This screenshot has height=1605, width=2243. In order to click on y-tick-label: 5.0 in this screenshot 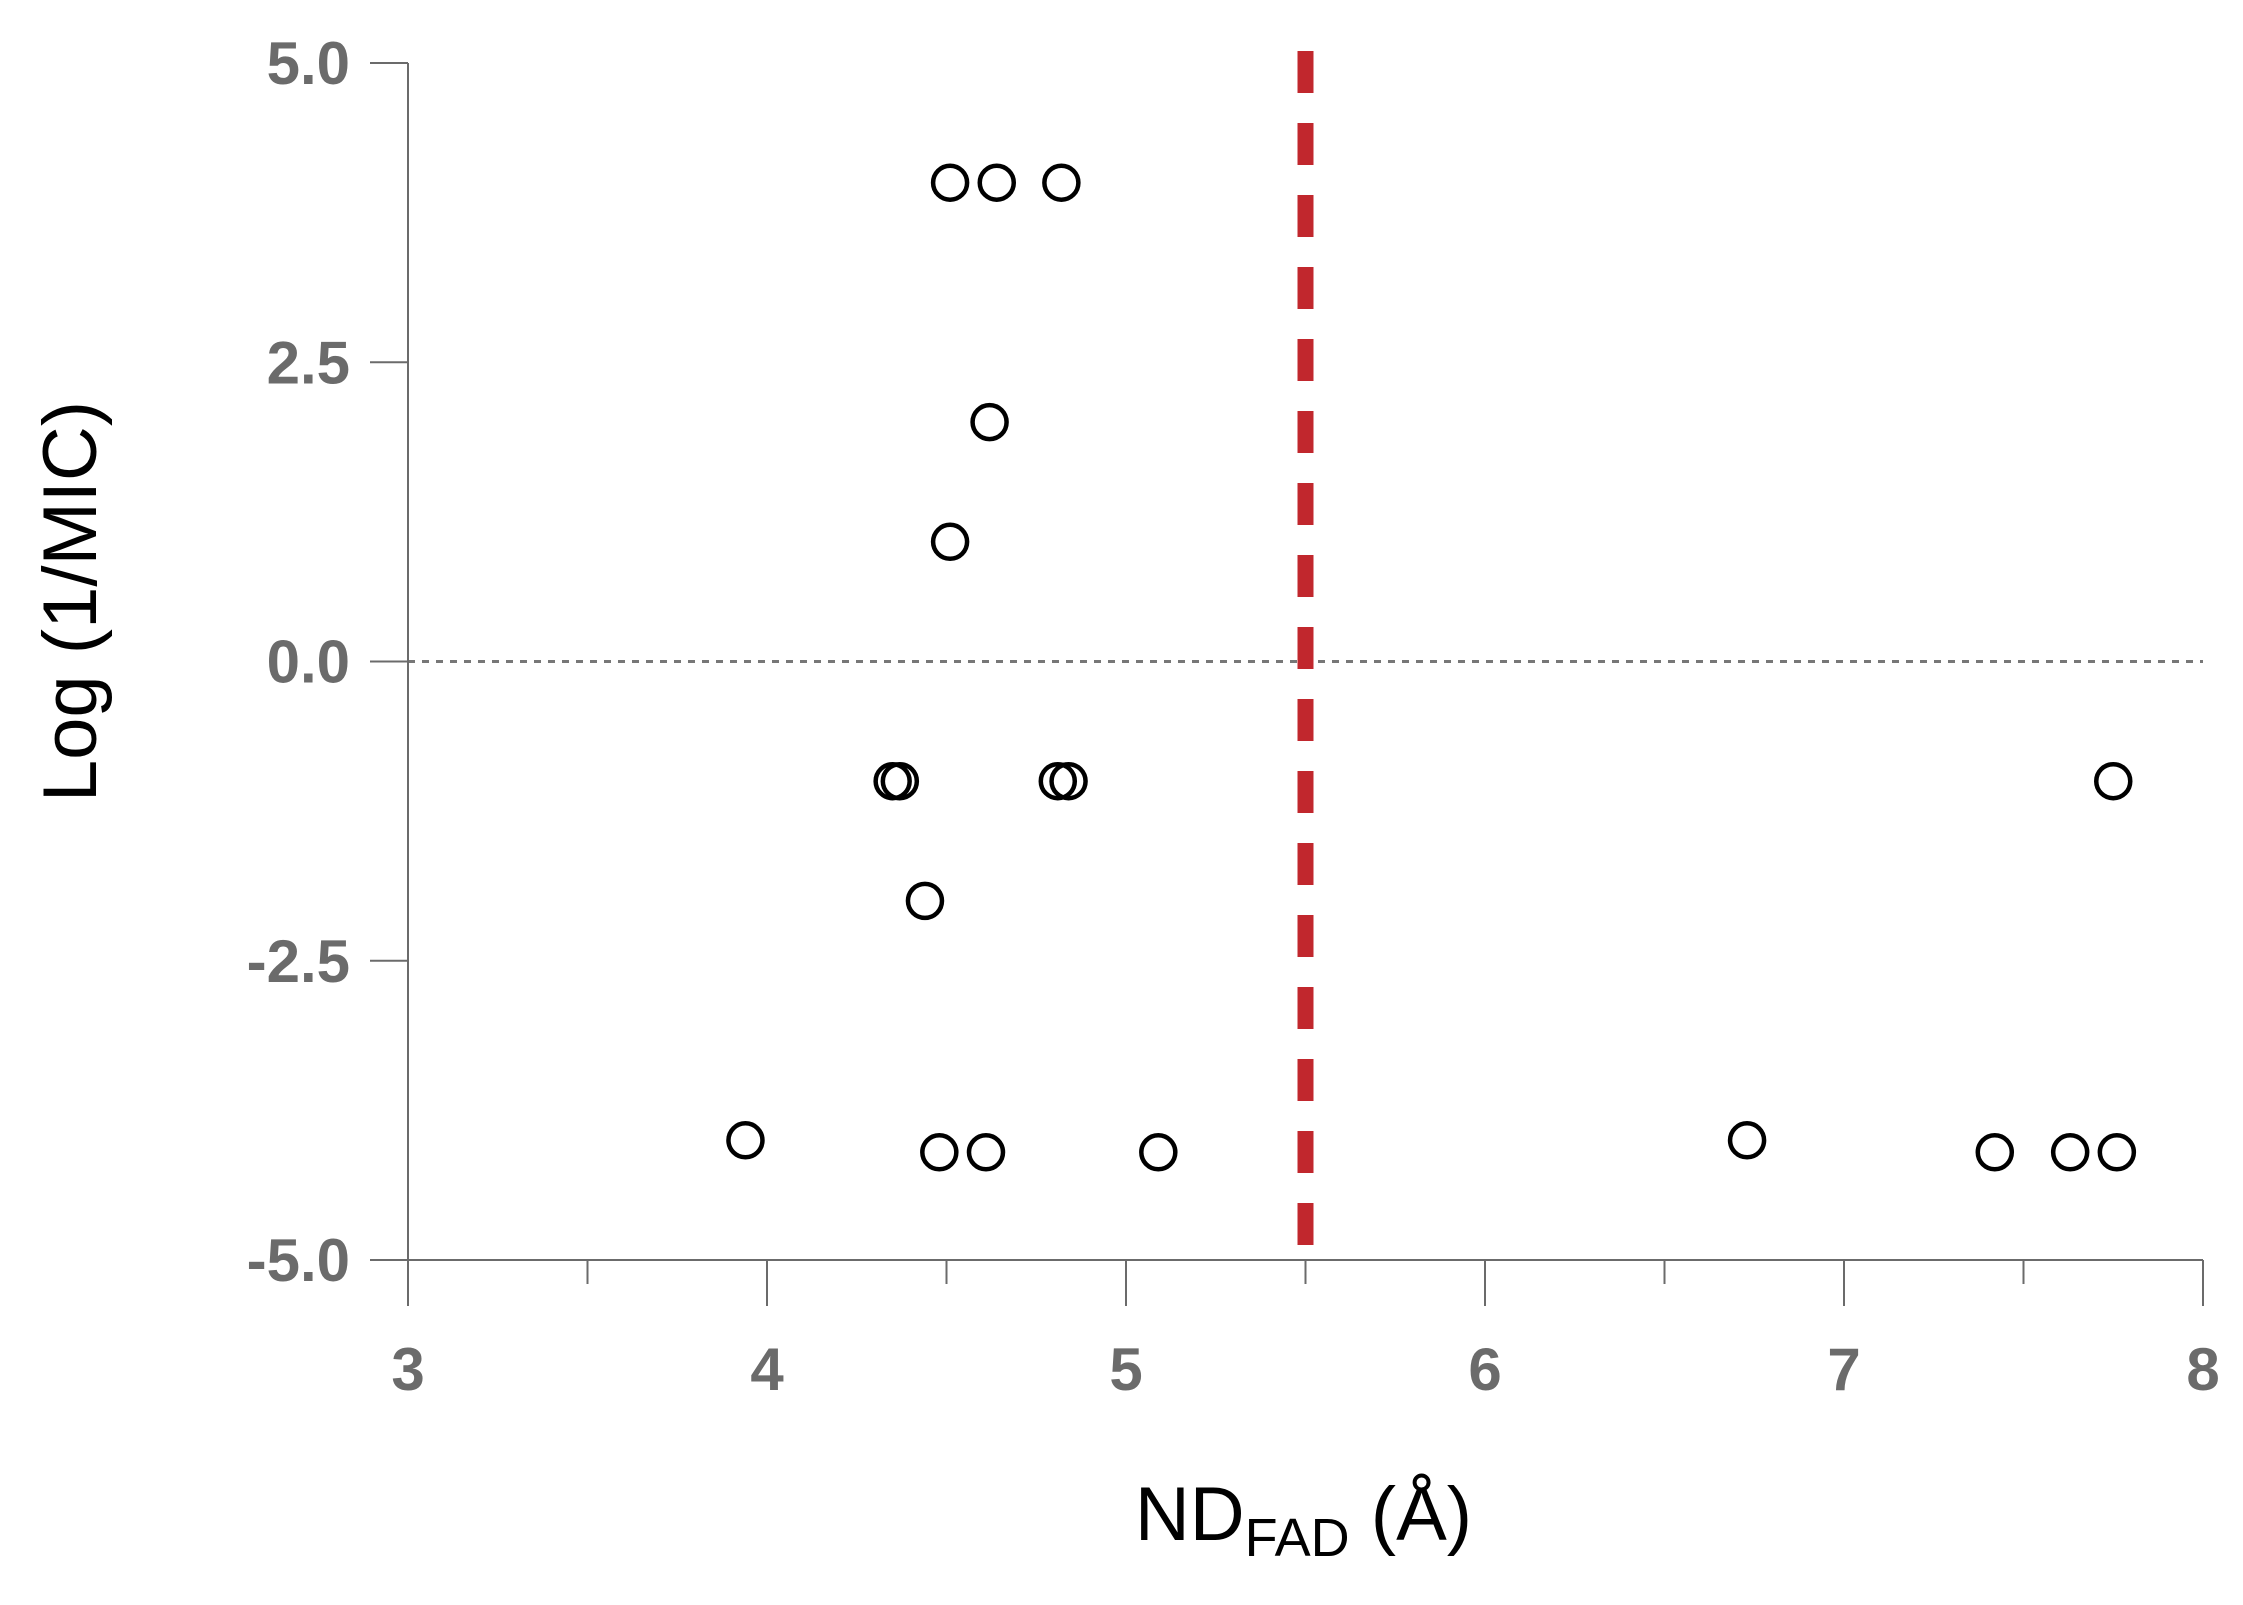, I will do `click(308, 63)`.